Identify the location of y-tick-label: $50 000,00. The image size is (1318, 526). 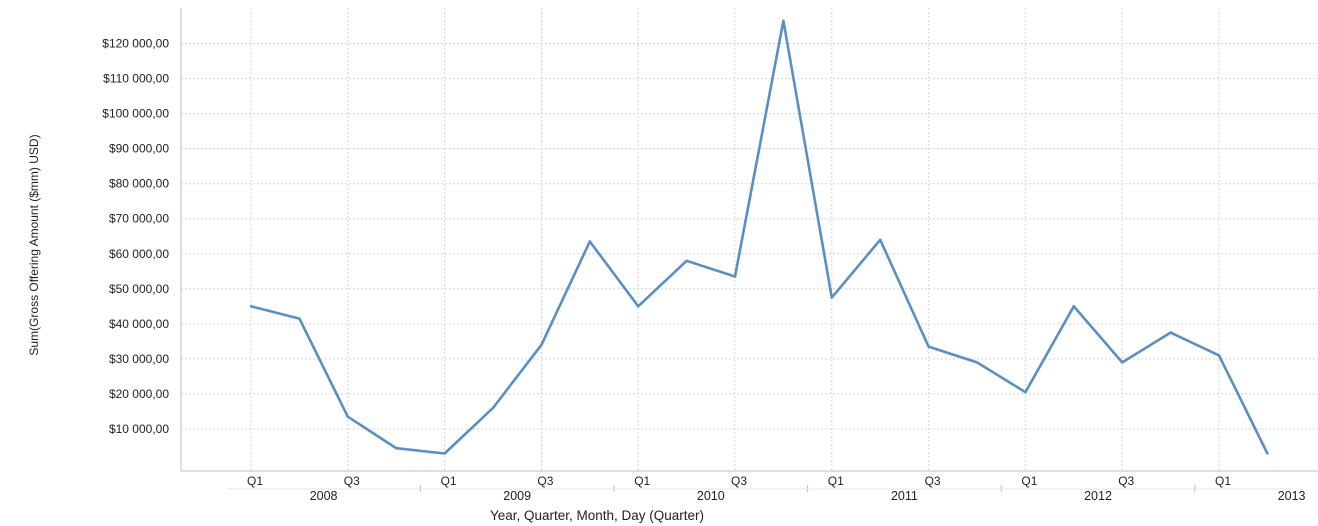
(139, 289).